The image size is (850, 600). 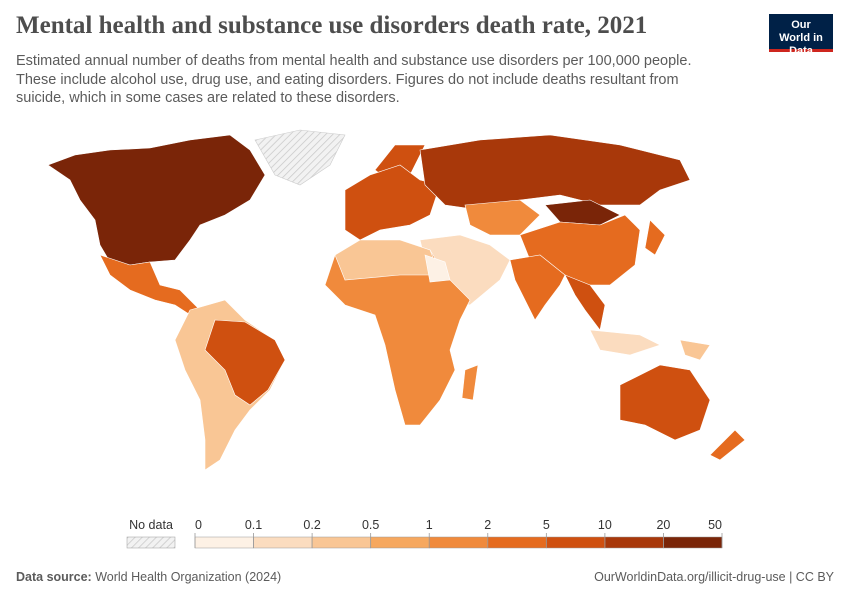 I want to click on legend-no-data-label: No data, so click(x=151, y=525).